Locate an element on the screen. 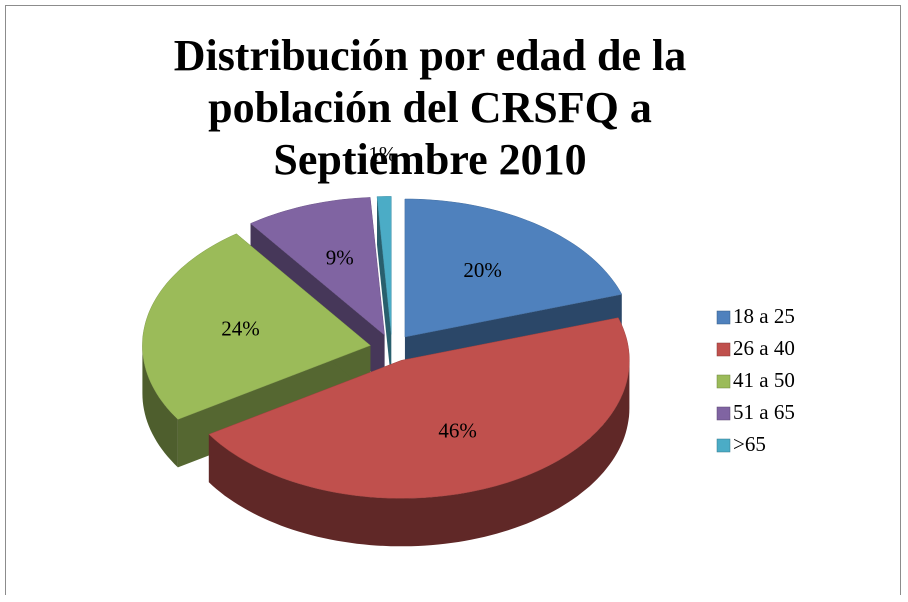 The height and width of the screenshot is (602, 908). data-label: 1% is located at coordinates (382, 154).